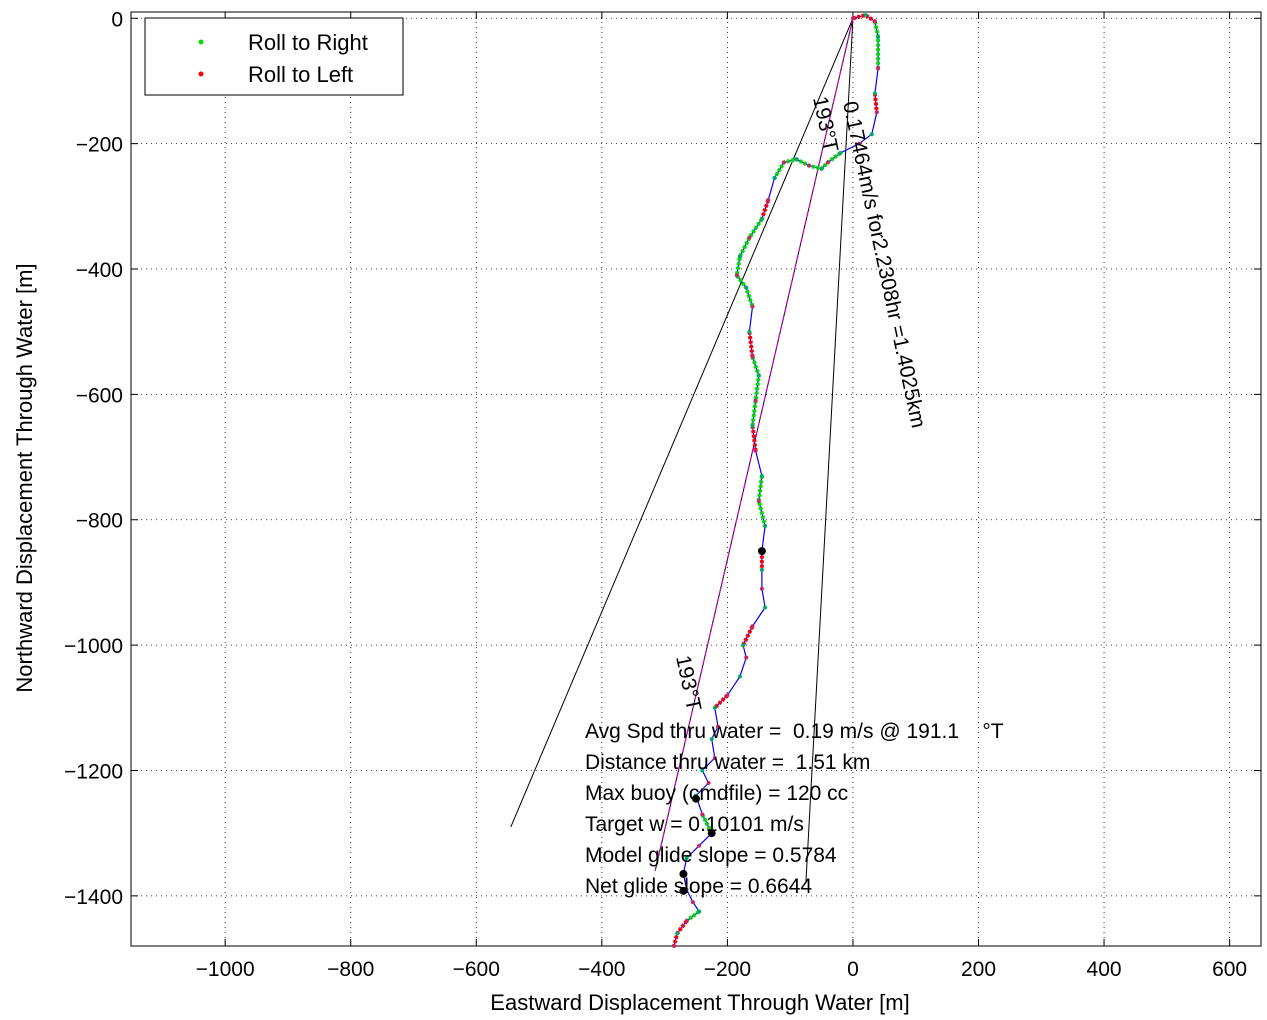 This screenshot has width=1267, height=1020. Describe the element at coordinates (350, 969) in the screenshot. I see `x-tick-label: −800` at that location.